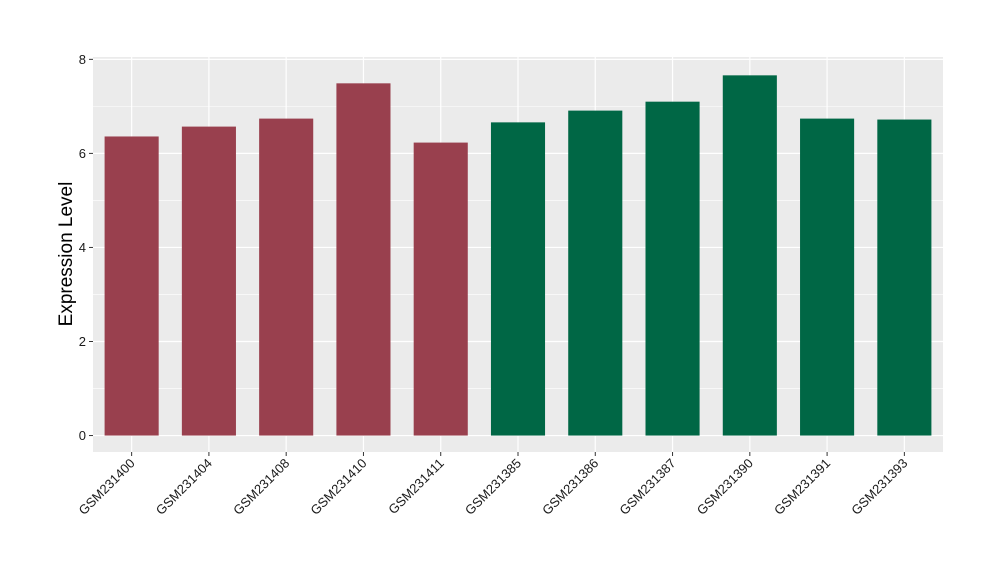 The height and width of the screenshot is (580, 1000). What do you see at coordinates (286, 277) in the screenshot?
I see `bar-GSM231408` at bounding box center [286, 277].